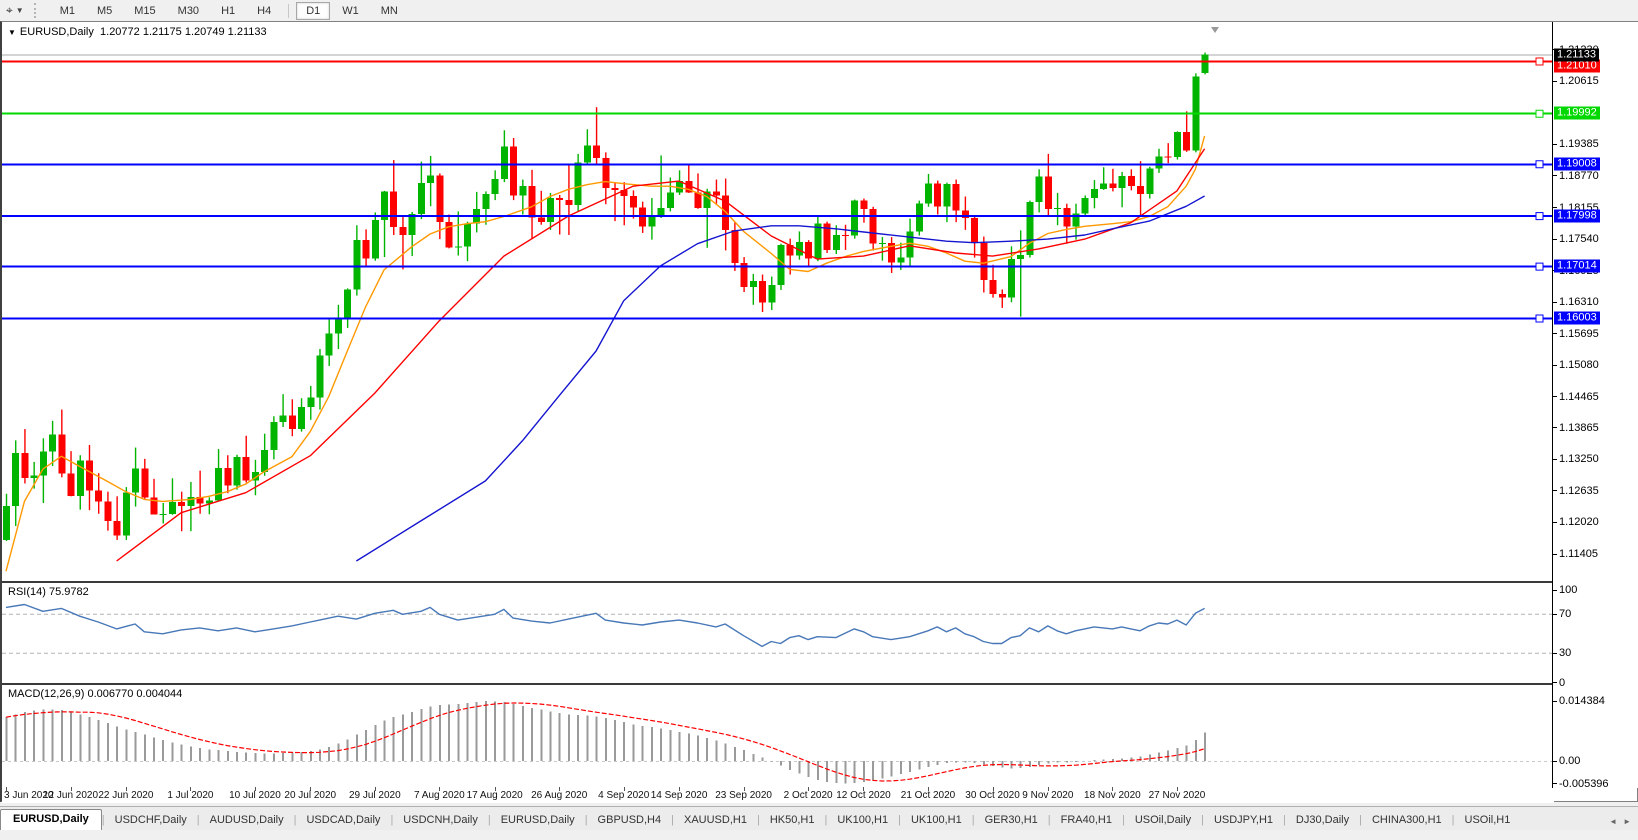 Image resolution: width=1638 pixels, height=840 pixels. What do you see at coordinates (1568, 590) in the screenshot?
I see `rsi-tick-label: 100` at bounding box center [1568, 590].